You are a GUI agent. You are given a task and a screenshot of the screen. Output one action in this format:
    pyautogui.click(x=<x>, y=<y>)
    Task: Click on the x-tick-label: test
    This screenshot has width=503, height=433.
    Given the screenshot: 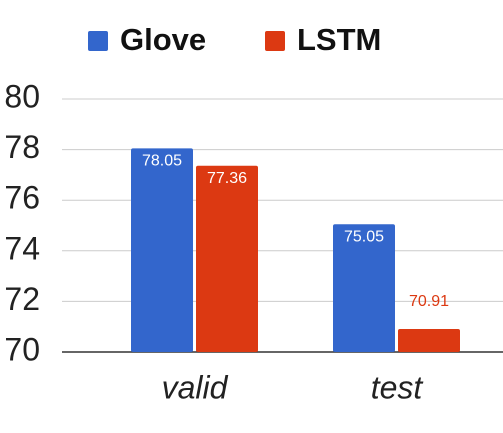 What is the action you would take?
    pyautogui.click(x=397, y=387)
    